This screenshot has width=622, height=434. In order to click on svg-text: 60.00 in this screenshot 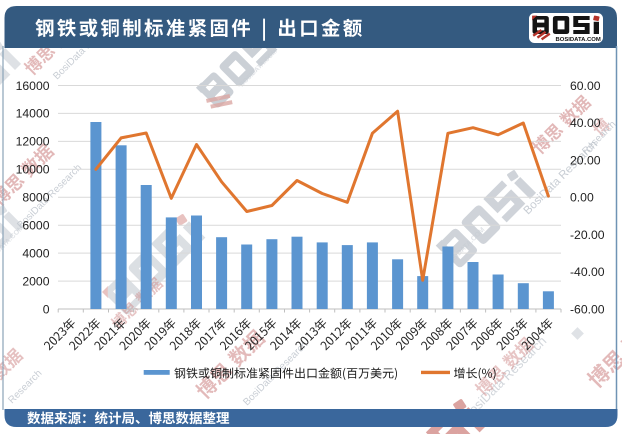, I will do `click(585, 86)`.